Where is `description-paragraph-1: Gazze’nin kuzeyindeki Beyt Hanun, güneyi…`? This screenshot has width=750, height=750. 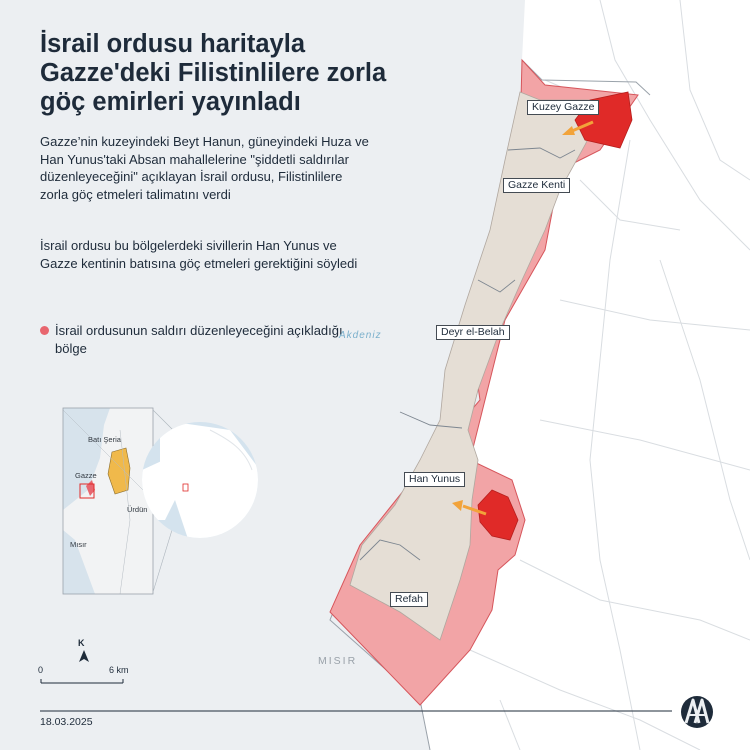 description-paragraph-1: Gazze’nin kuzeyindeki Beyt Hanun, güneyi… is located at coordinates (204, 168).